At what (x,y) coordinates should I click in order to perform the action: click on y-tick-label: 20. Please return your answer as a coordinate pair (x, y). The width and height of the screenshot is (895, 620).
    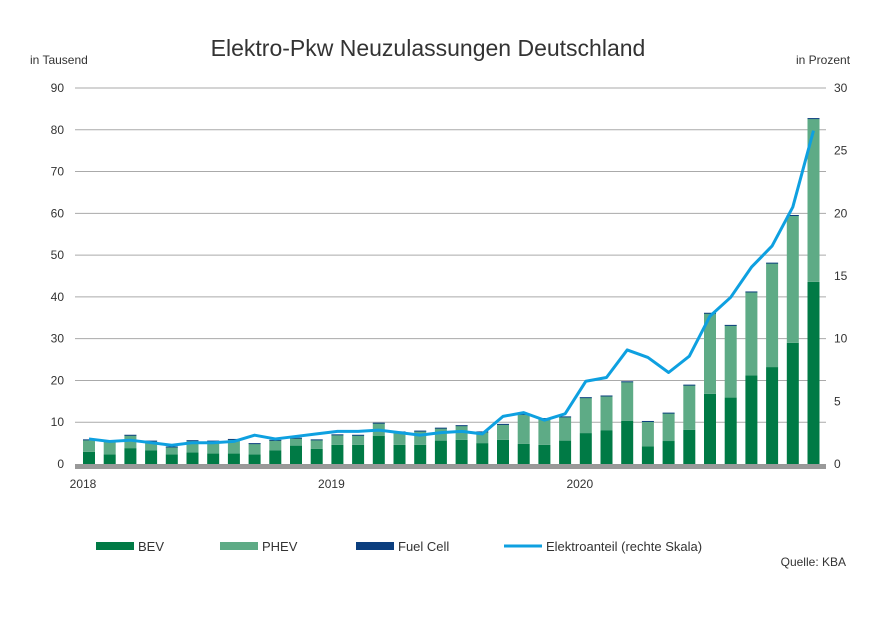
    Looking at the image, I should click on (58, 380).